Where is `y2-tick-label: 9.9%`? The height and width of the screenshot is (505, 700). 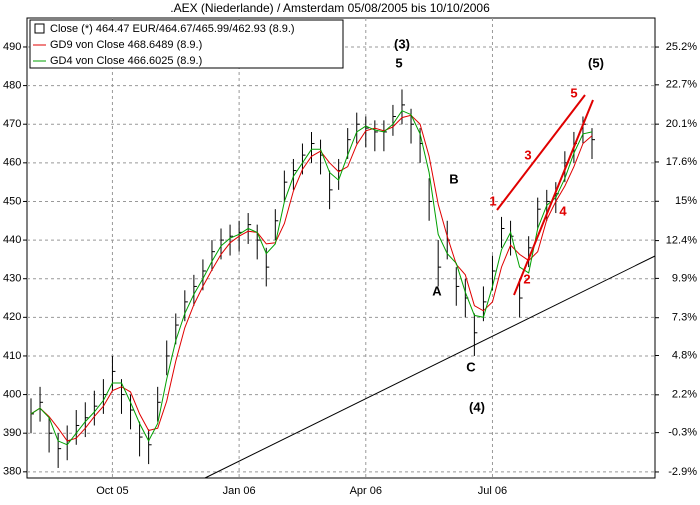 y2-tick-label: 9.9% is located at coordinates (684, 278).